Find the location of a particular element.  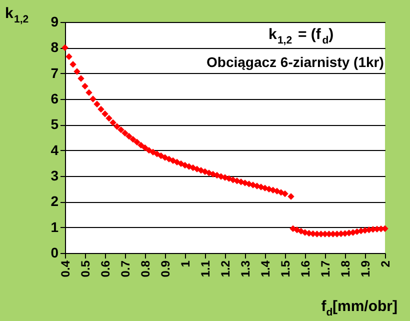

x-tick-label: 1.1 is located at coordinates (205, 269).